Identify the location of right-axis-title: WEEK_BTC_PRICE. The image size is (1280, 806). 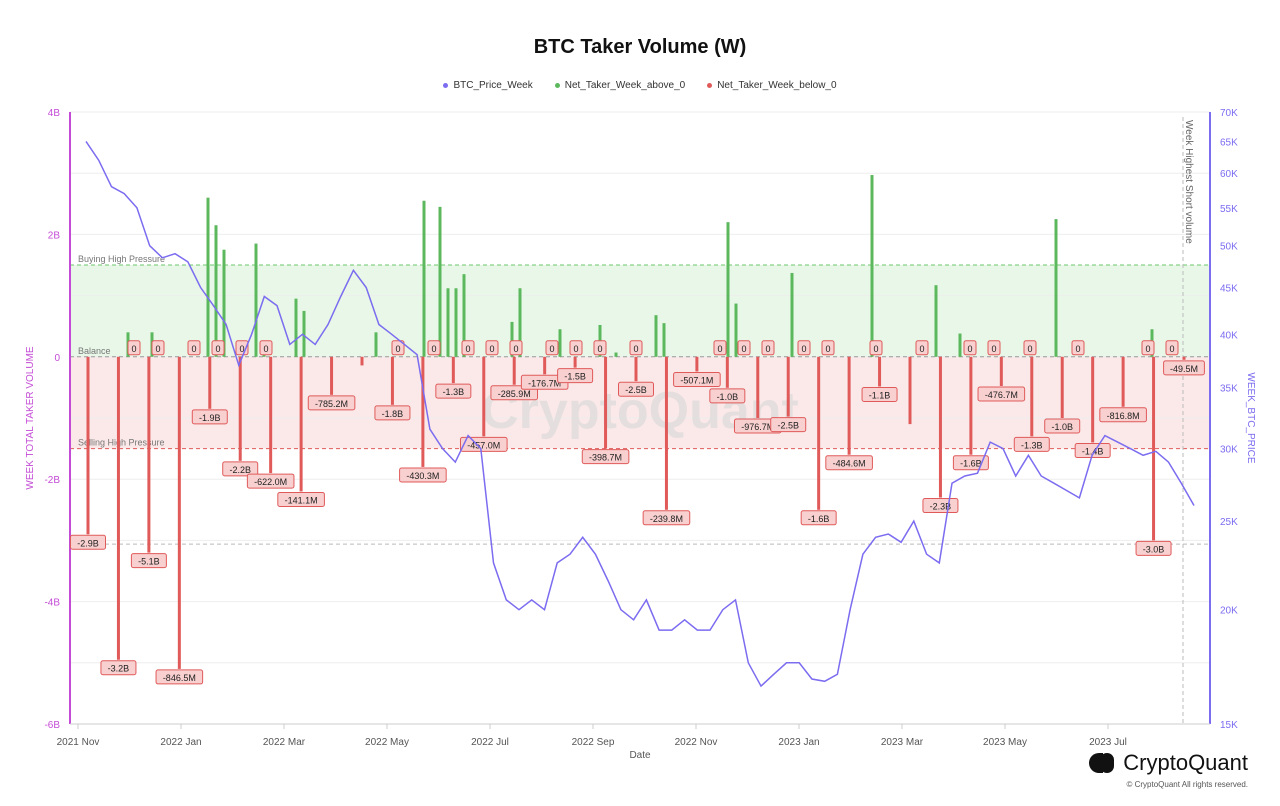
(1250, 417).